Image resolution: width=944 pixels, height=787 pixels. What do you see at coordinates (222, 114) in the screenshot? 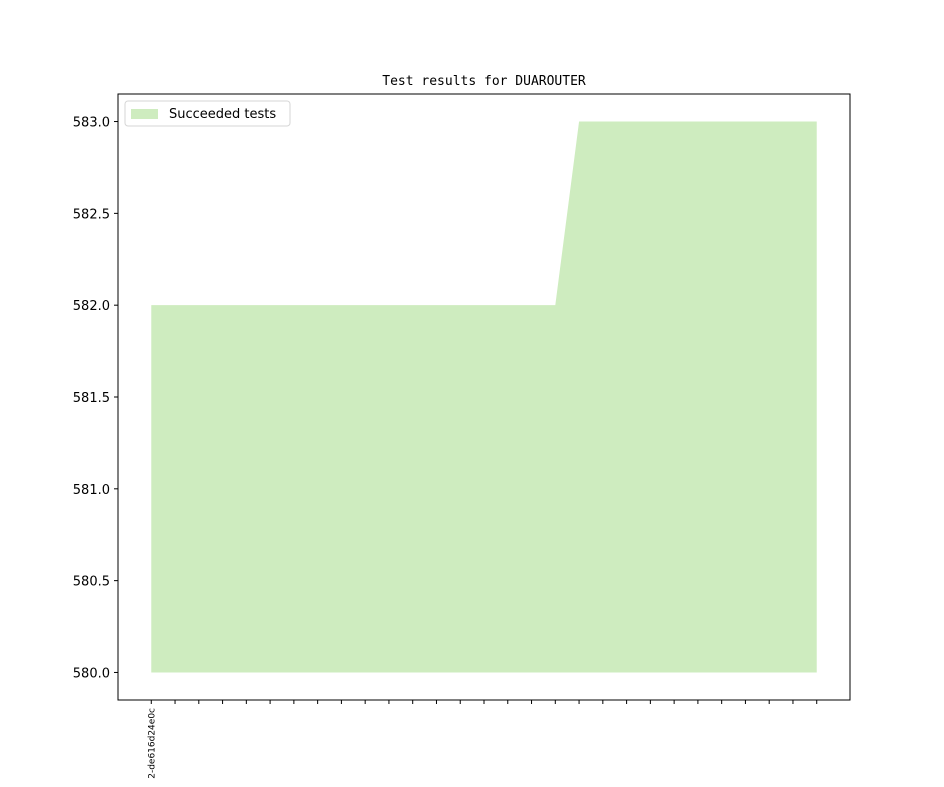
I see `legend-label: Succeeded tests` at bounding box center [222, 114].